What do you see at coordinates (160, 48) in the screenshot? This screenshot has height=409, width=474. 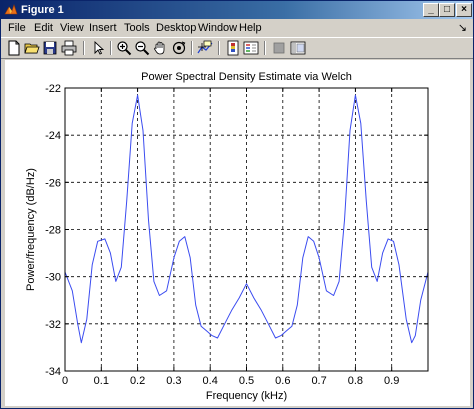 I see `pan-hand-icon` at bounding box center [160, 48].